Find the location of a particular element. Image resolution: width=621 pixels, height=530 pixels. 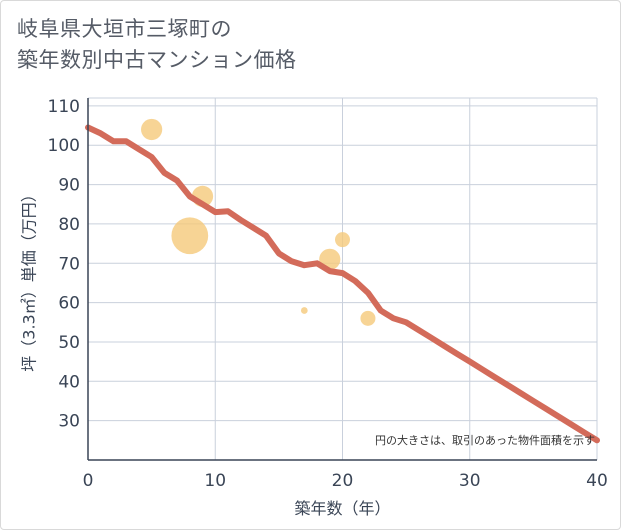

chart-title: 岐阜県大垣市三塚町の 築年数別中古マンション価格 is located at coordinates (157, 44).